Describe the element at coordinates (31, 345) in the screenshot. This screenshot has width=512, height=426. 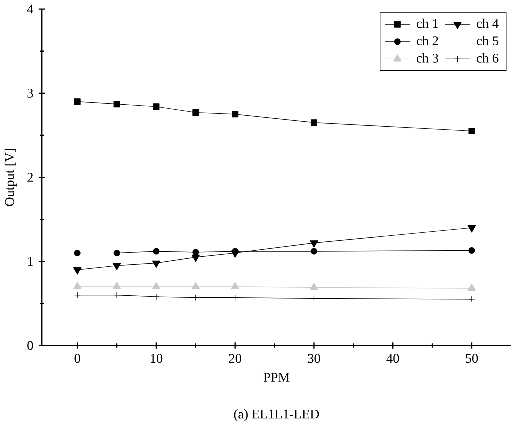
I see `y-tick-label: 0` at that location.